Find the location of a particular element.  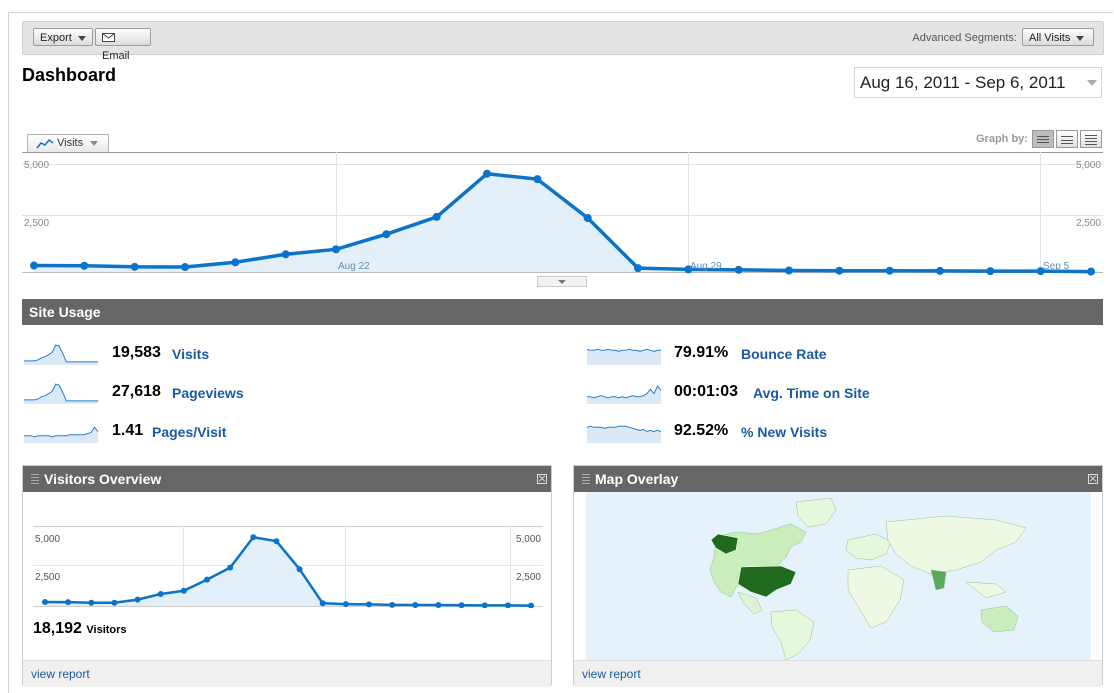

collapse-chart-toggle is located at coordinates (562, 281).